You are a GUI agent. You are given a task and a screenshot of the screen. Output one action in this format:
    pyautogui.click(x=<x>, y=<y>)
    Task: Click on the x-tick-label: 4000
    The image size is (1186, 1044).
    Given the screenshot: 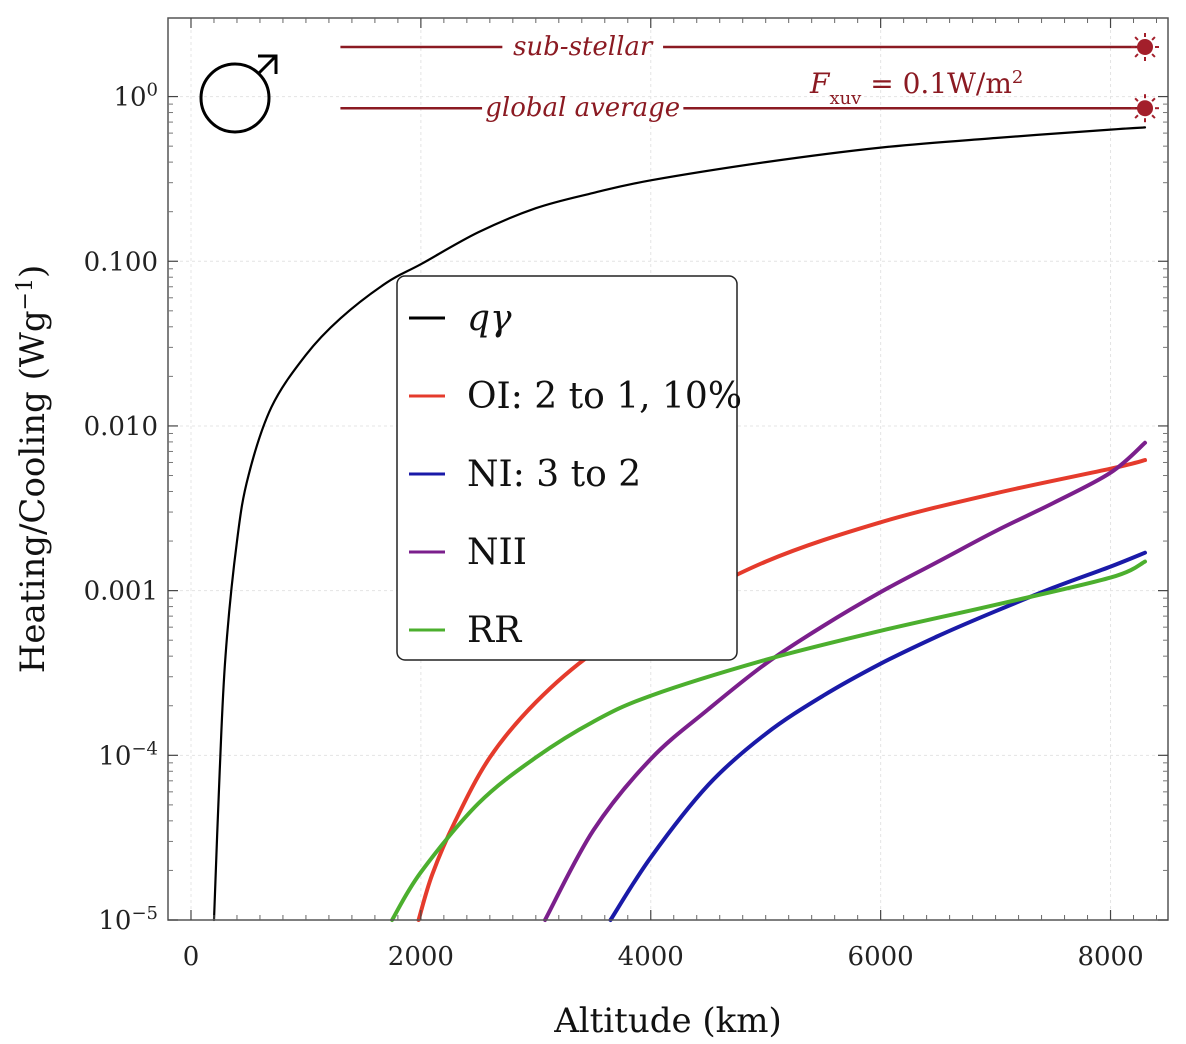 What is the action you would take?
    pyautogui.click(x=651, y=957)
    